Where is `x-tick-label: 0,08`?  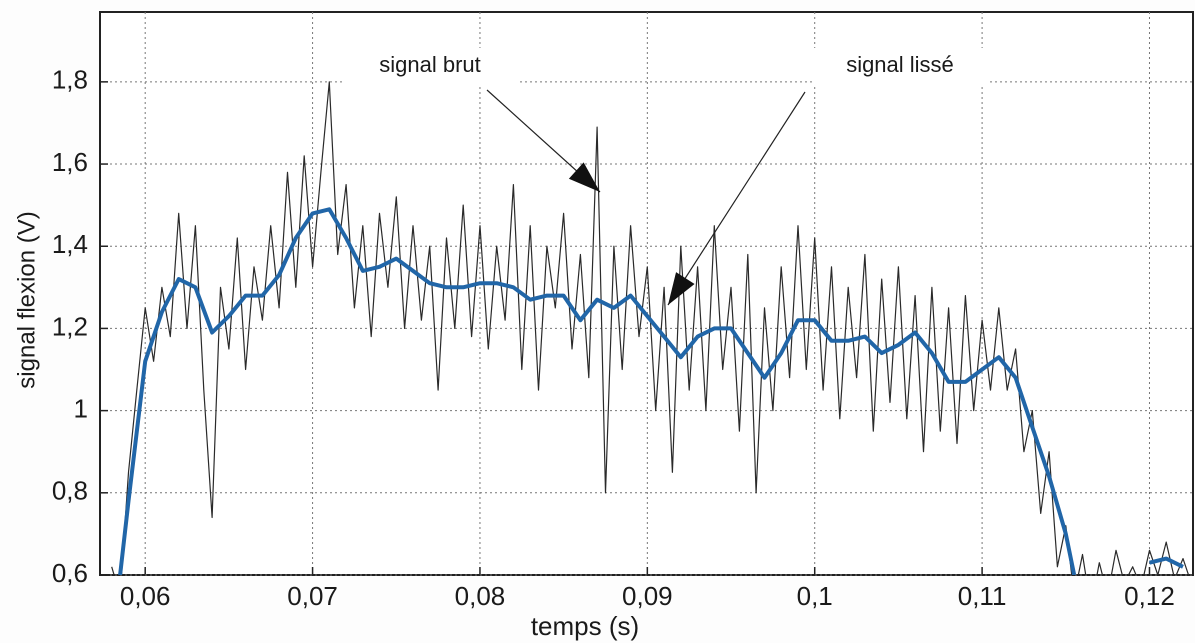 x-tick-label: 0,08 is located at coordinates (480, 596).